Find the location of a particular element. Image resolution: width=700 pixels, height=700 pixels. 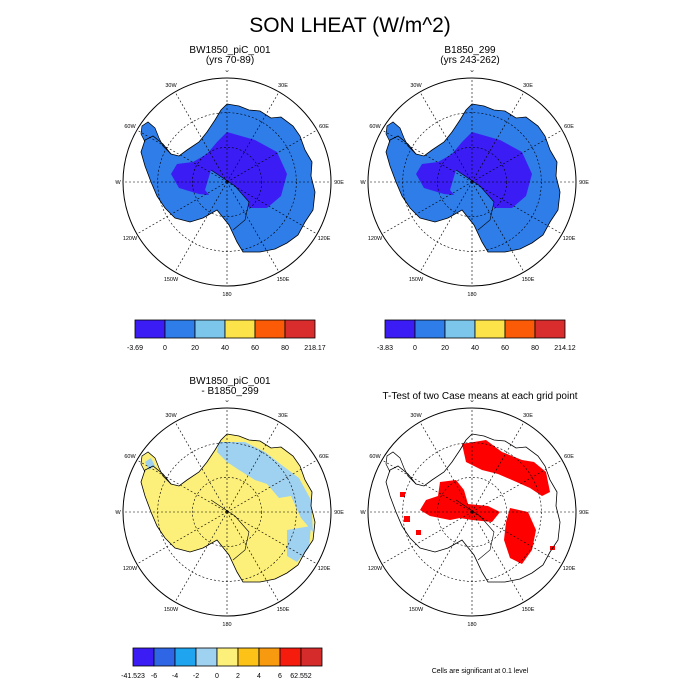

colorbar-label: 214.12 is located at coordinates (565, 348).